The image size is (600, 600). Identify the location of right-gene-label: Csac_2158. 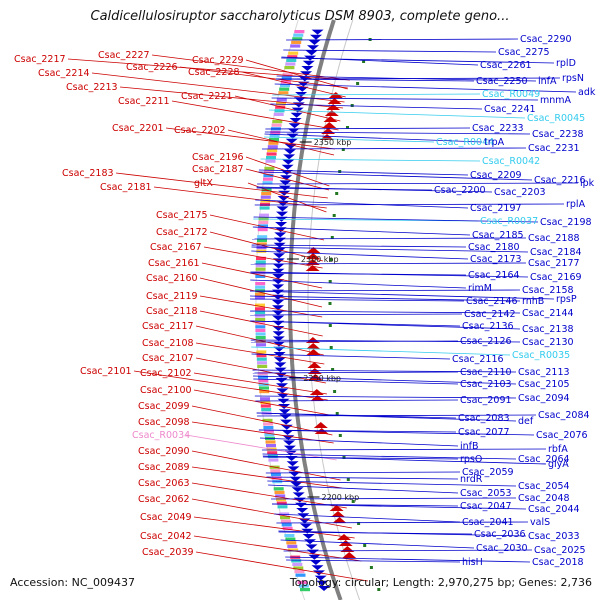
(548, 290).